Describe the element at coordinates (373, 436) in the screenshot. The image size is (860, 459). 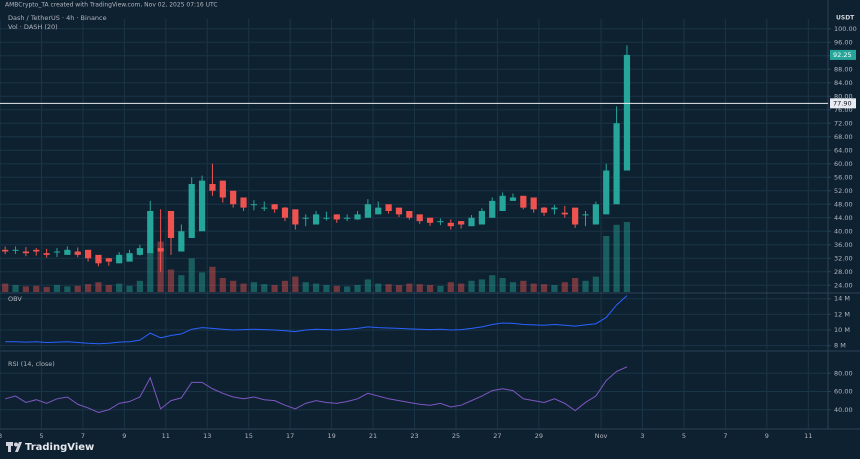
I see `x-tick-label: 21` at that location.